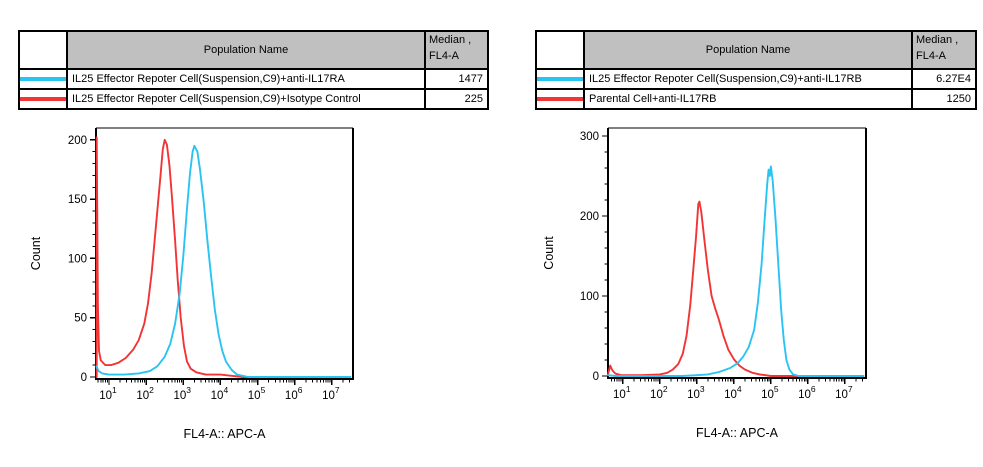 The image size is (983, 467). Describe the element at coordinates (456, 79) in the screenshot. I see `median-value: 1477` at that location.